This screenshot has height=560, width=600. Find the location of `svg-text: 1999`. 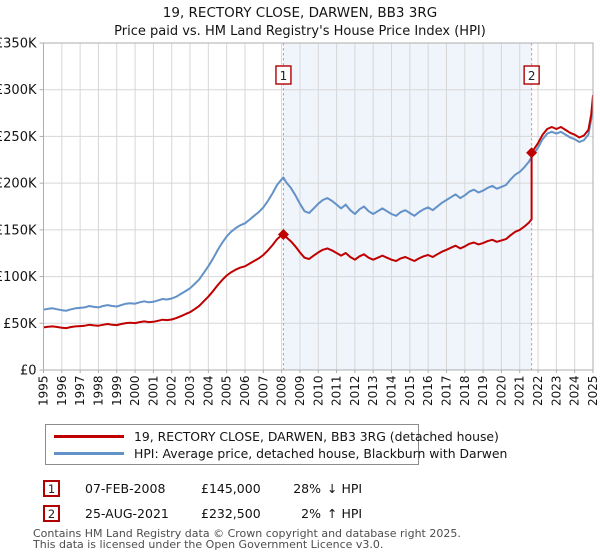

svg-text: 1999 is located at coordinates (117, 391).